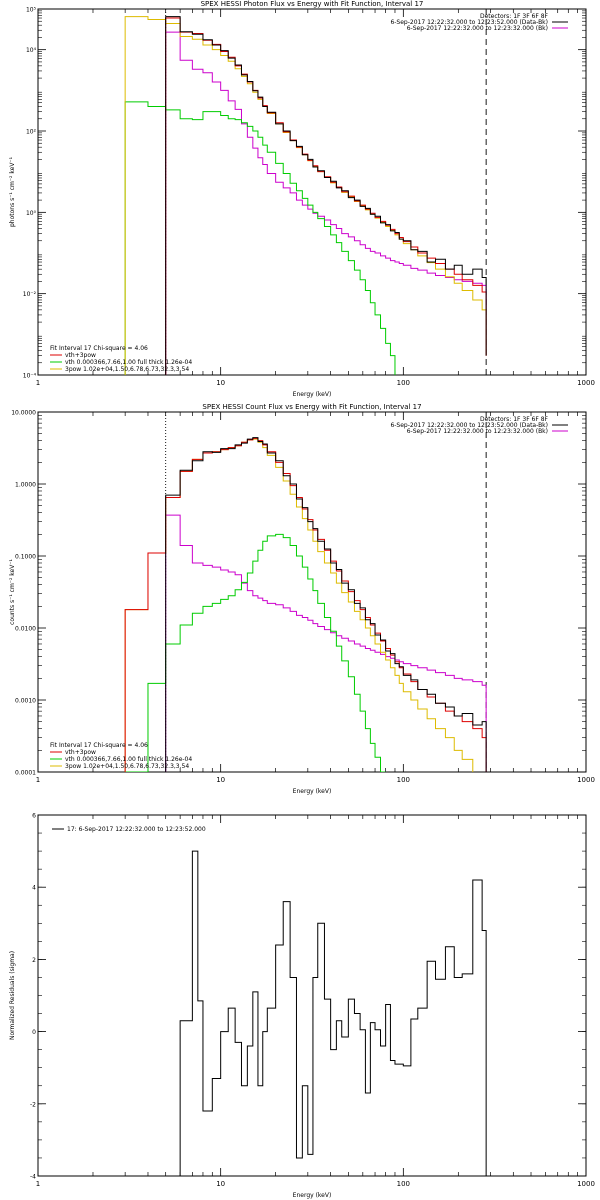 Image resolution: width=600 pixels, height=1200 pixels. Describe the element at coordinates (30, 294) in the screenshot. I see `y-tick-label: 10⁻²` at that location.